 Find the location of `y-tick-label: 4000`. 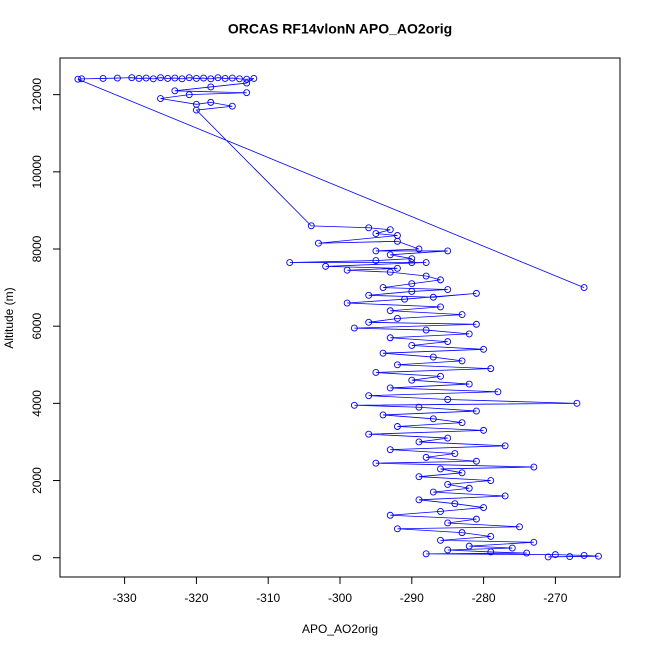

y-tick-label: 4000 is located at coordinates (37, 403).